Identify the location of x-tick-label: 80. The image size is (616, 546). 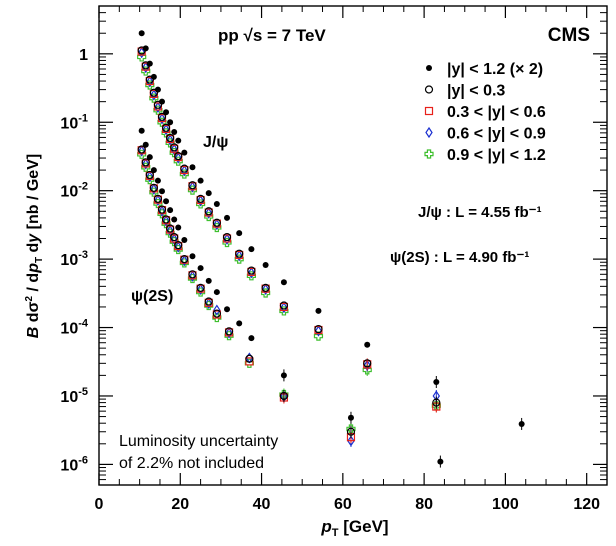
(424, 504).